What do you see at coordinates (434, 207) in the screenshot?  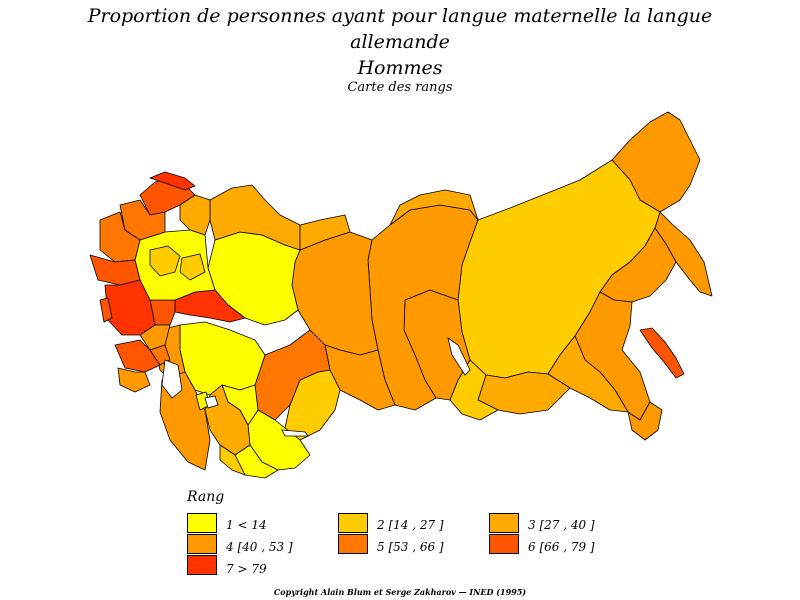 I see `region-taimyr` at bounding box center [434, 207].